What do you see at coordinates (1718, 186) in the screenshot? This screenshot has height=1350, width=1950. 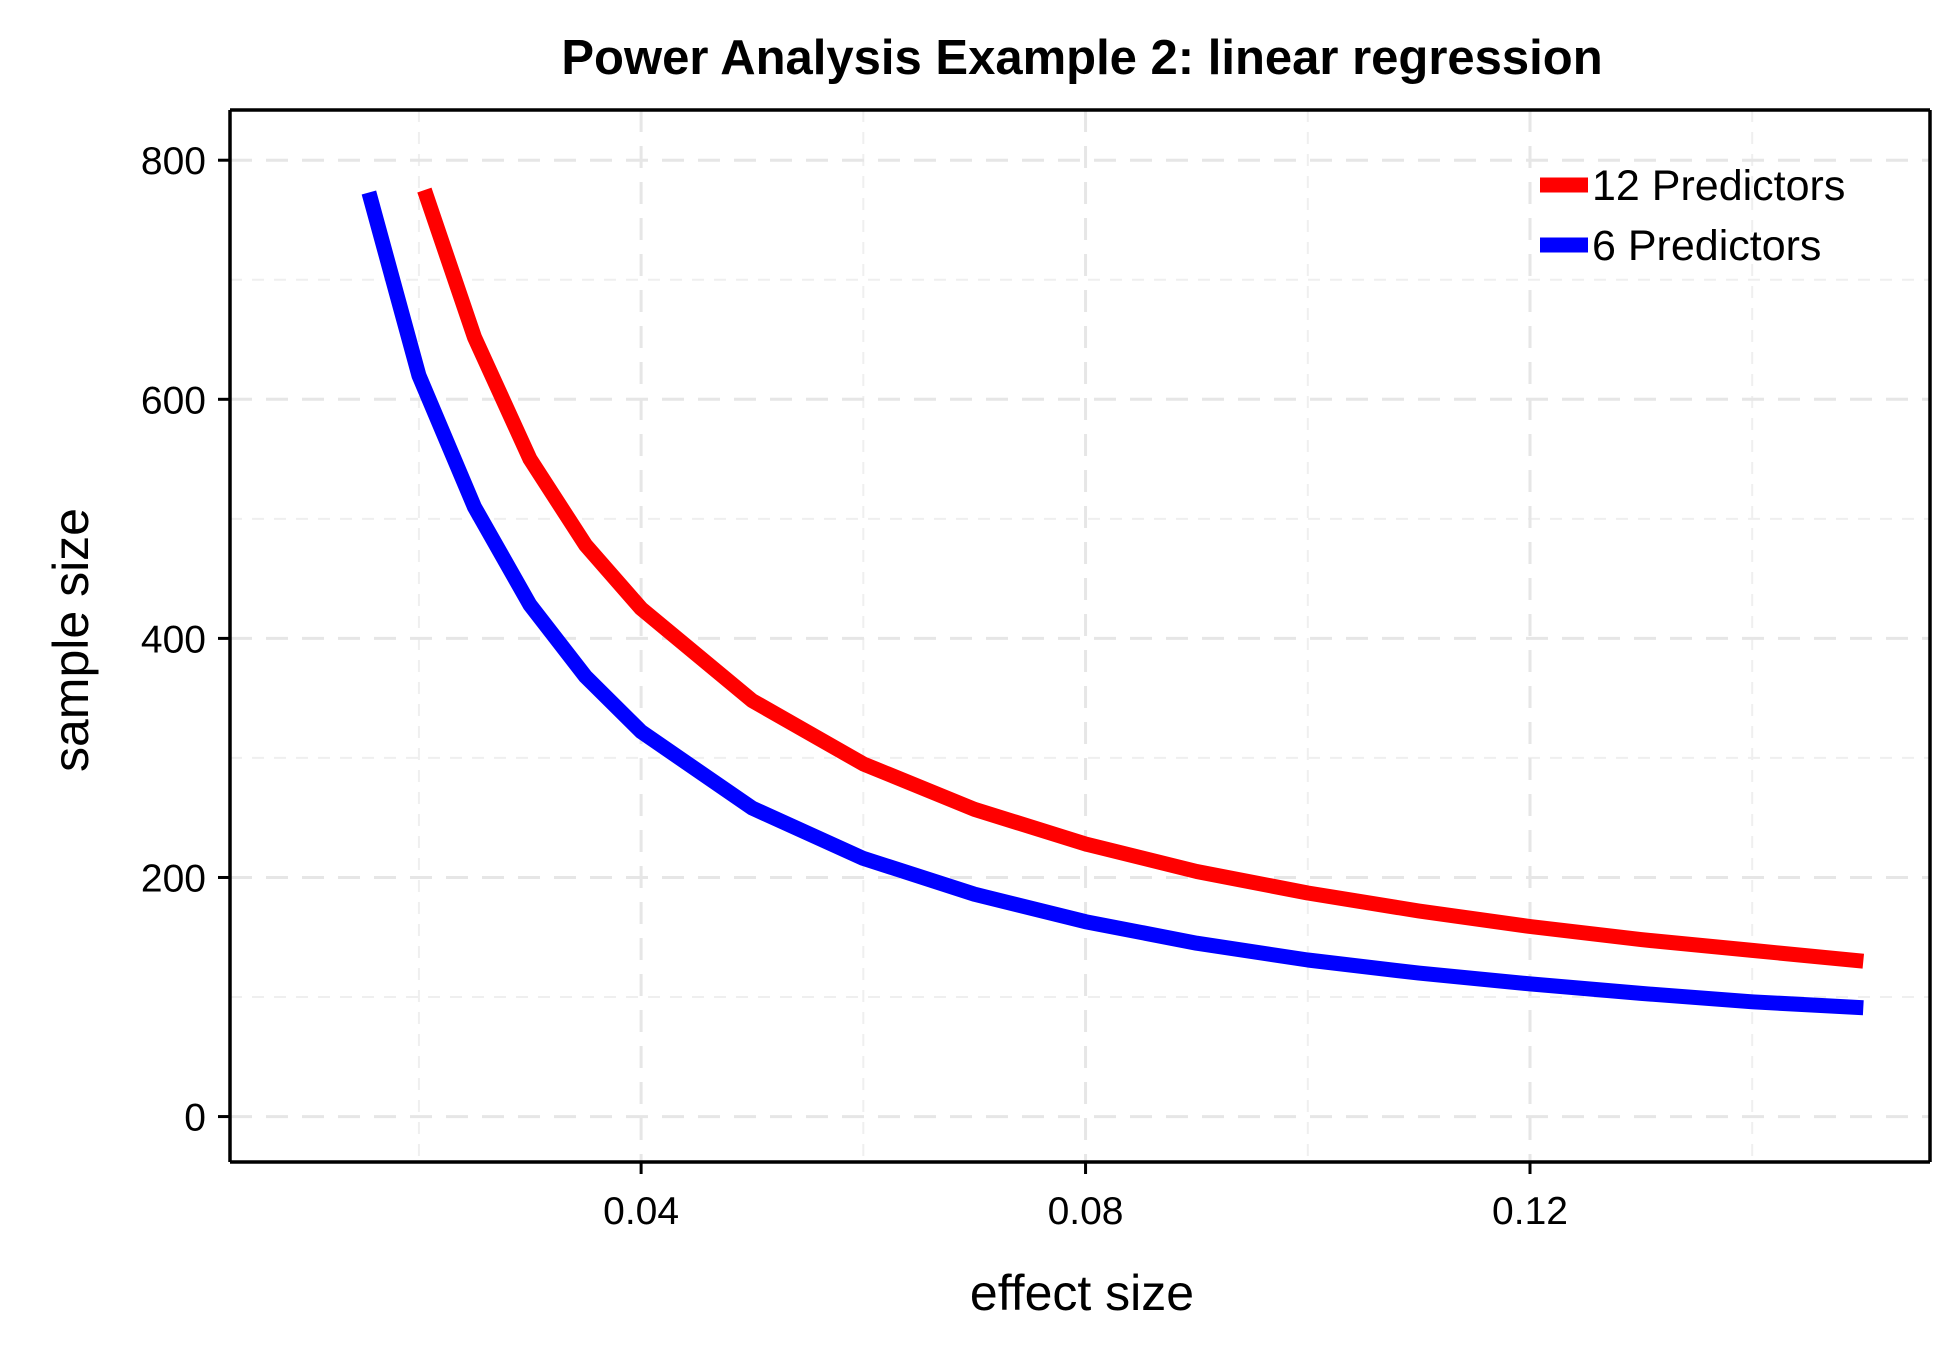 I see `legend-label: 12 Predictors` at bounding box center [1718, 186].